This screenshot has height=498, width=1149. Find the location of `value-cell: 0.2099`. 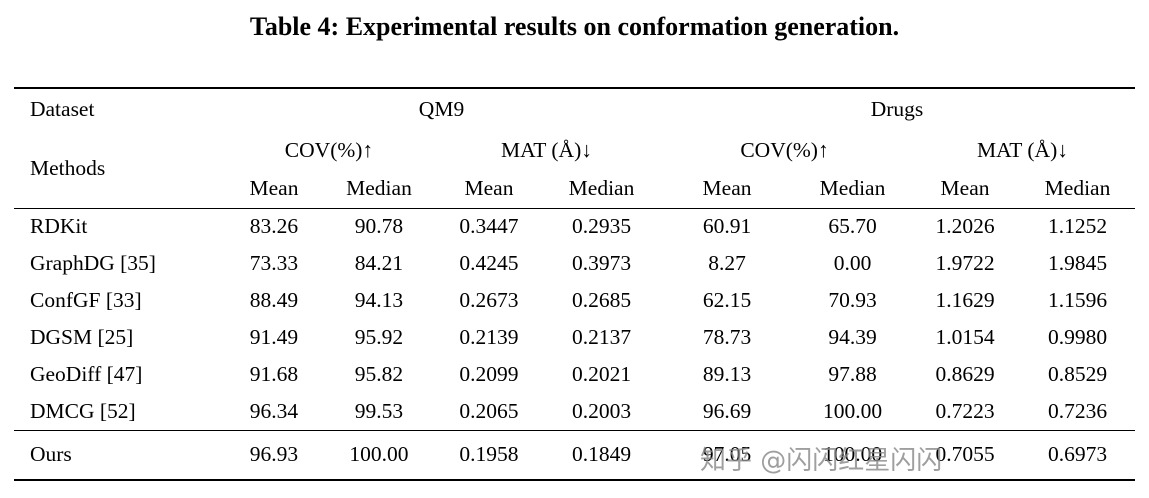

value-cell: 0.2099 is located at coordinates (489, 374).